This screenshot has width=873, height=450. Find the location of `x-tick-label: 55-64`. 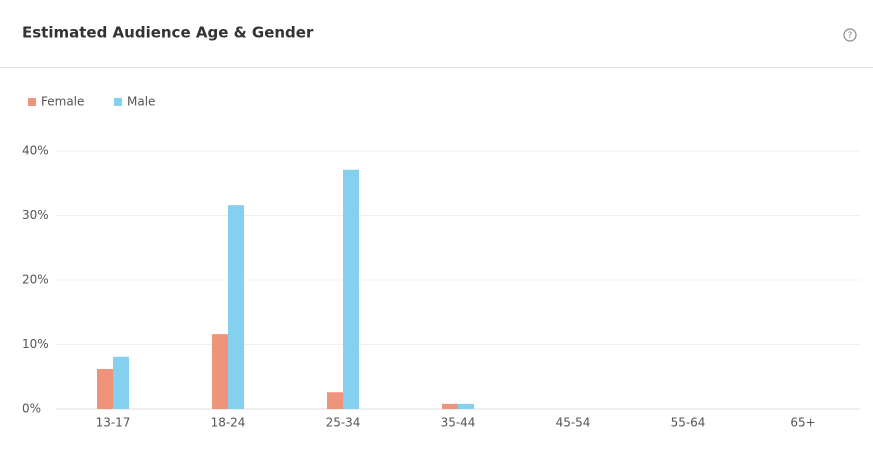

x-tick-label: 55-64 is located at coordinates (688, 423).